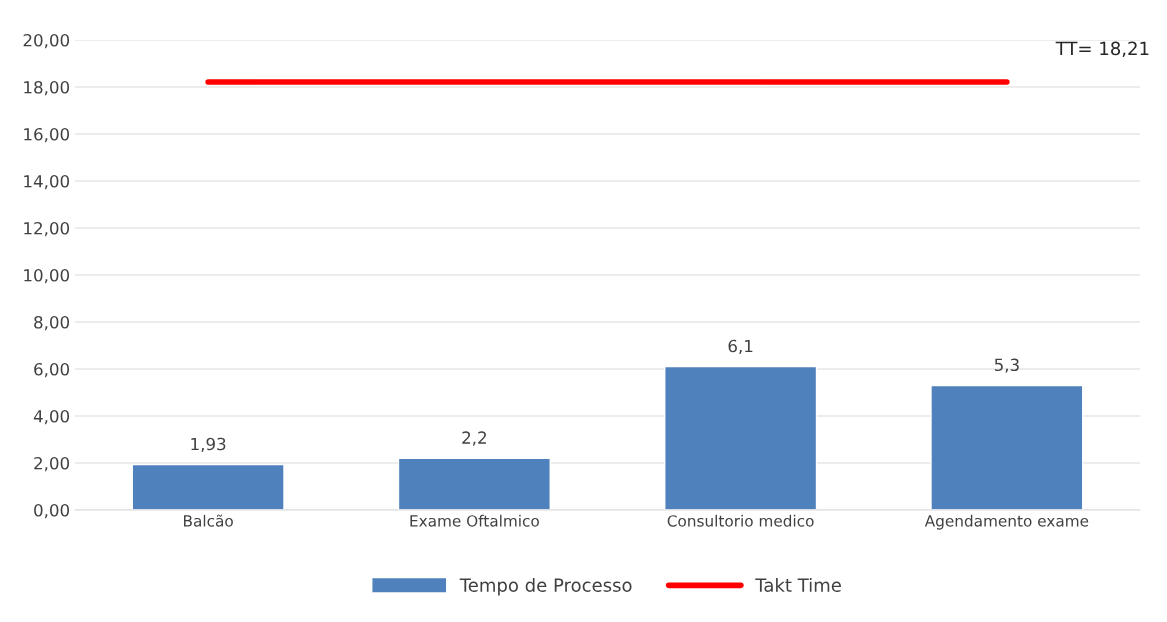  Describe the element at coordinates (798, 584) in the screenshot. I see `legend-label: Takt Time` at that location.